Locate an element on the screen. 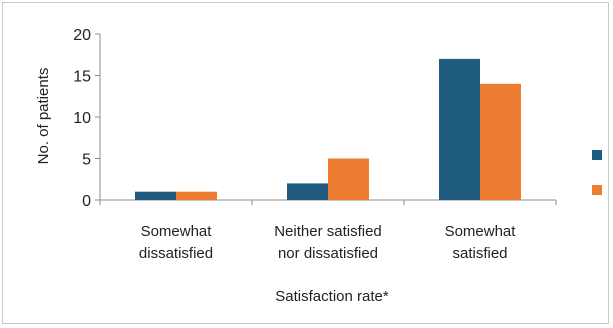 The width and height of the screenshot is (613, 328). legend is located at coordinates (597, 172).